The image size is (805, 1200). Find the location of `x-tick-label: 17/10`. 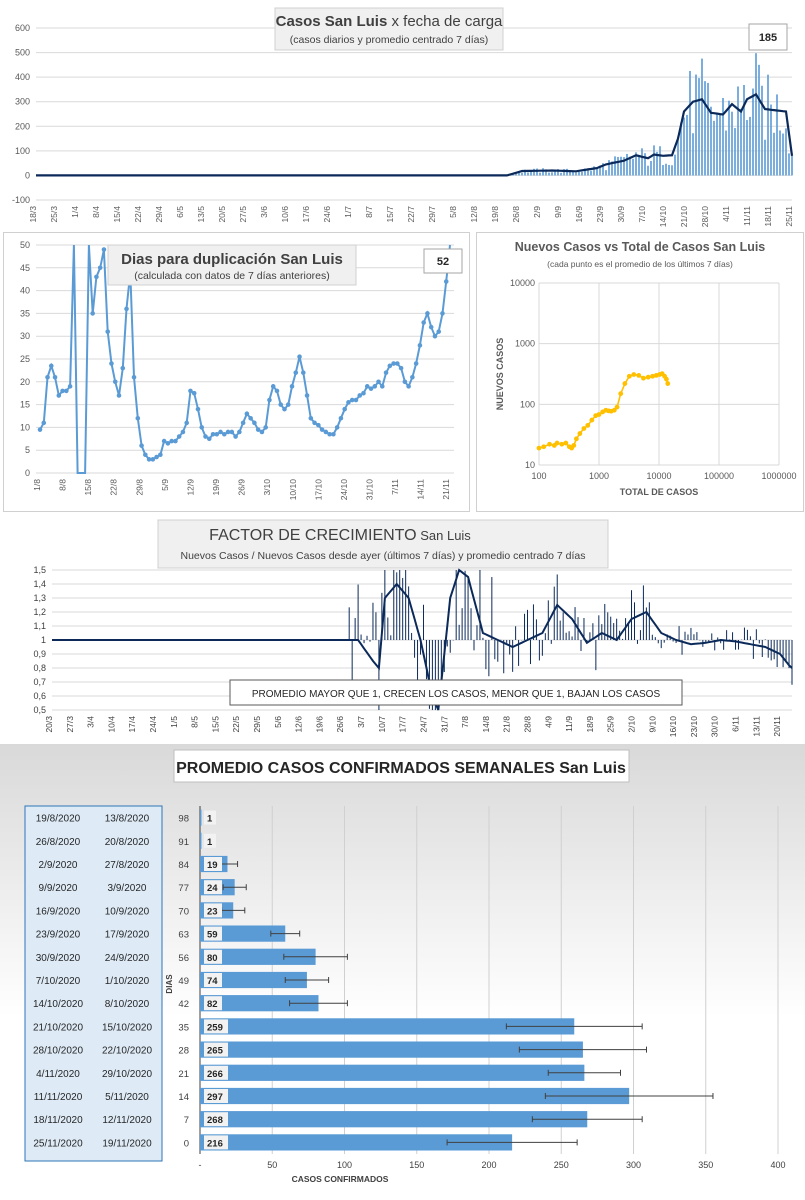

x-tick-label: 17/10 is located at coordinates (318, 490).